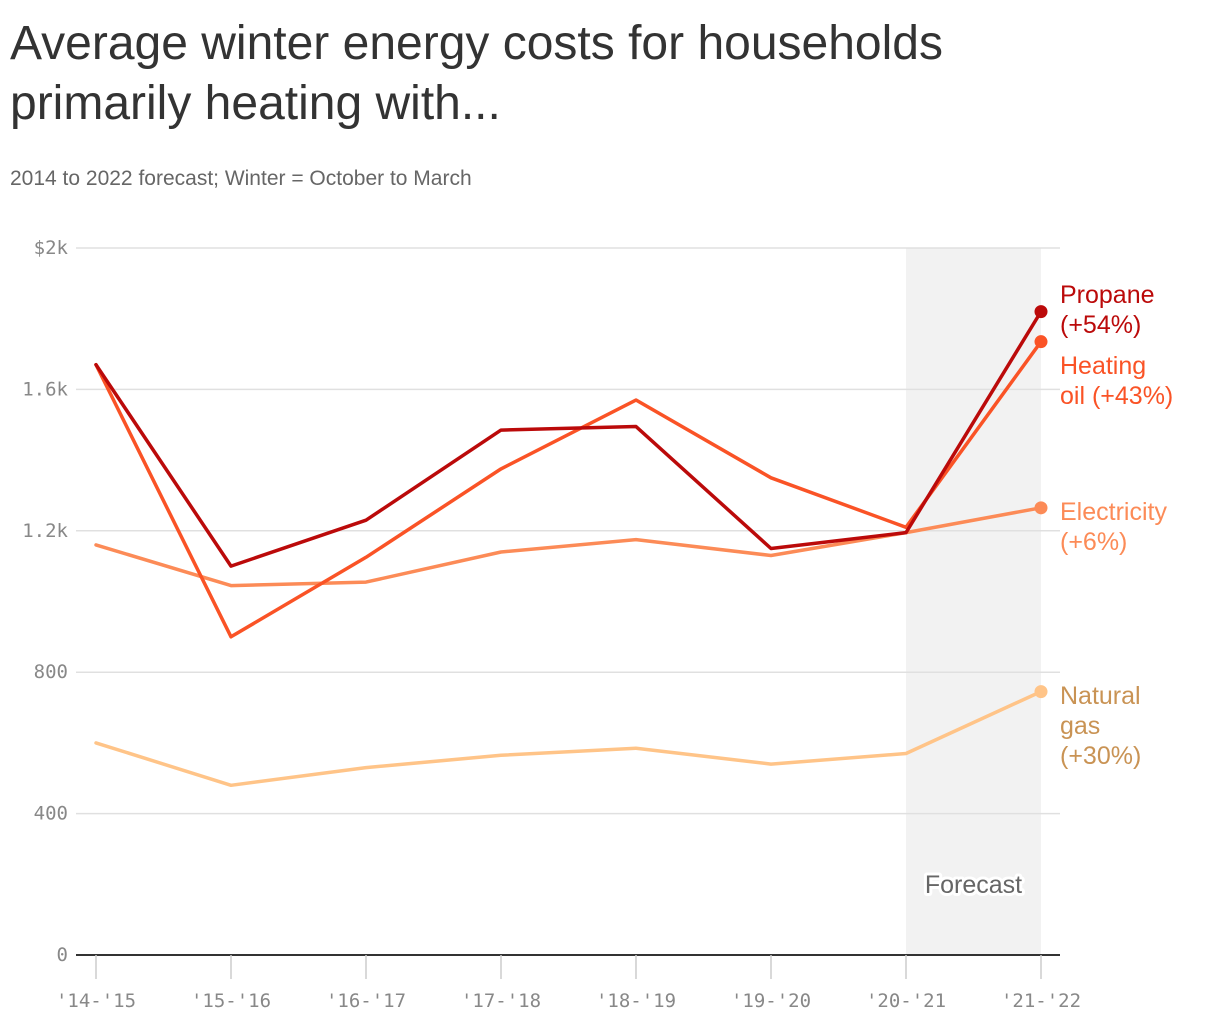  I want to click on forecast-region: Forecast, so click(973, 601).